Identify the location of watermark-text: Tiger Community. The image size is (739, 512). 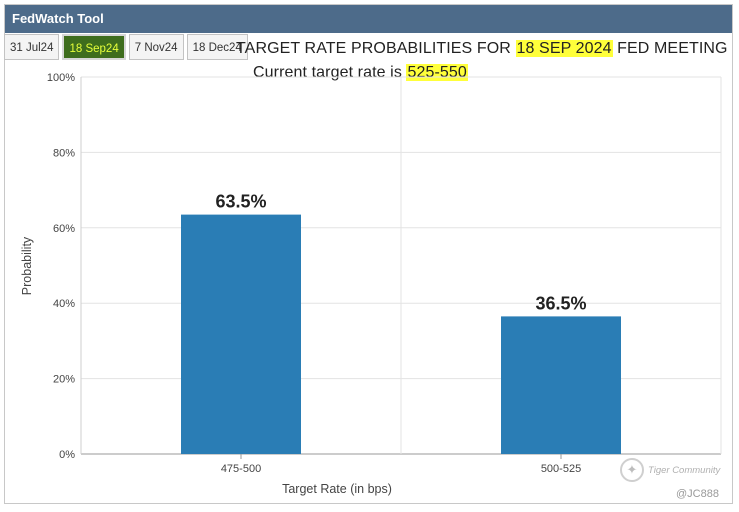
(684, 470).